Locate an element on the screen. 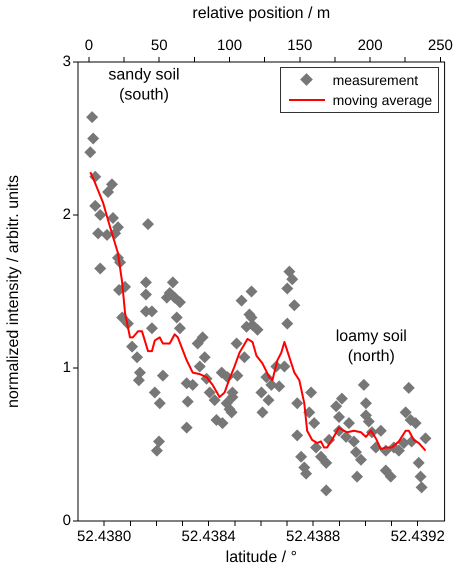 Image resolution: width=455 pixels, height=571 pixels. legend-label: moving average is located at coordinates (382, 100).